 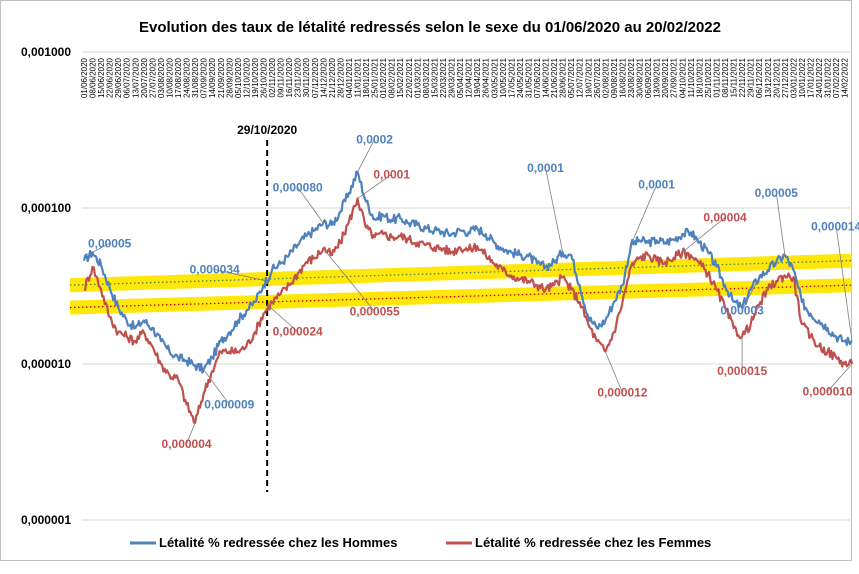 I want to click on x-tick-label: 07/02/2022, so click(x=836, y=77).